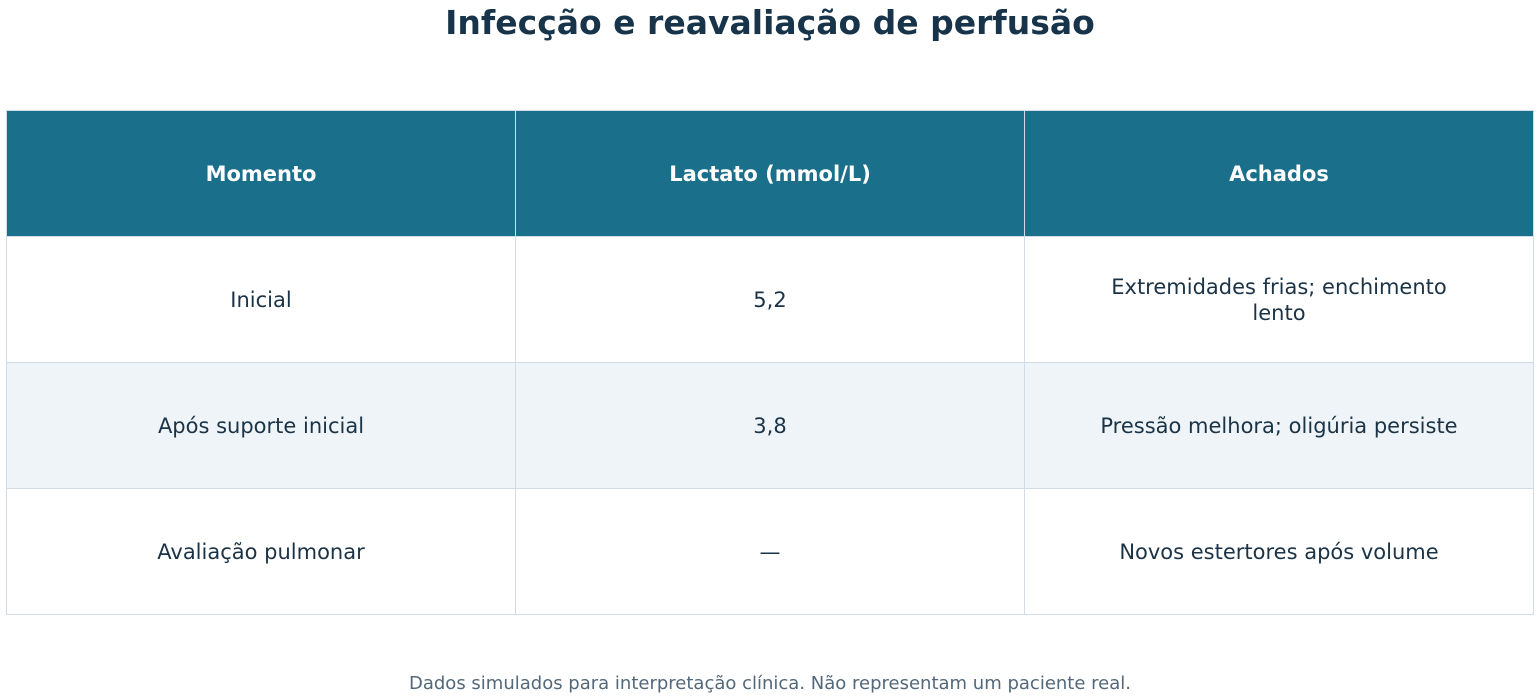  What do you see at coordinates (261, 425) in the screenshot?
I see `table-cell: Após suporte inicial` at bounding box center [261, 425].